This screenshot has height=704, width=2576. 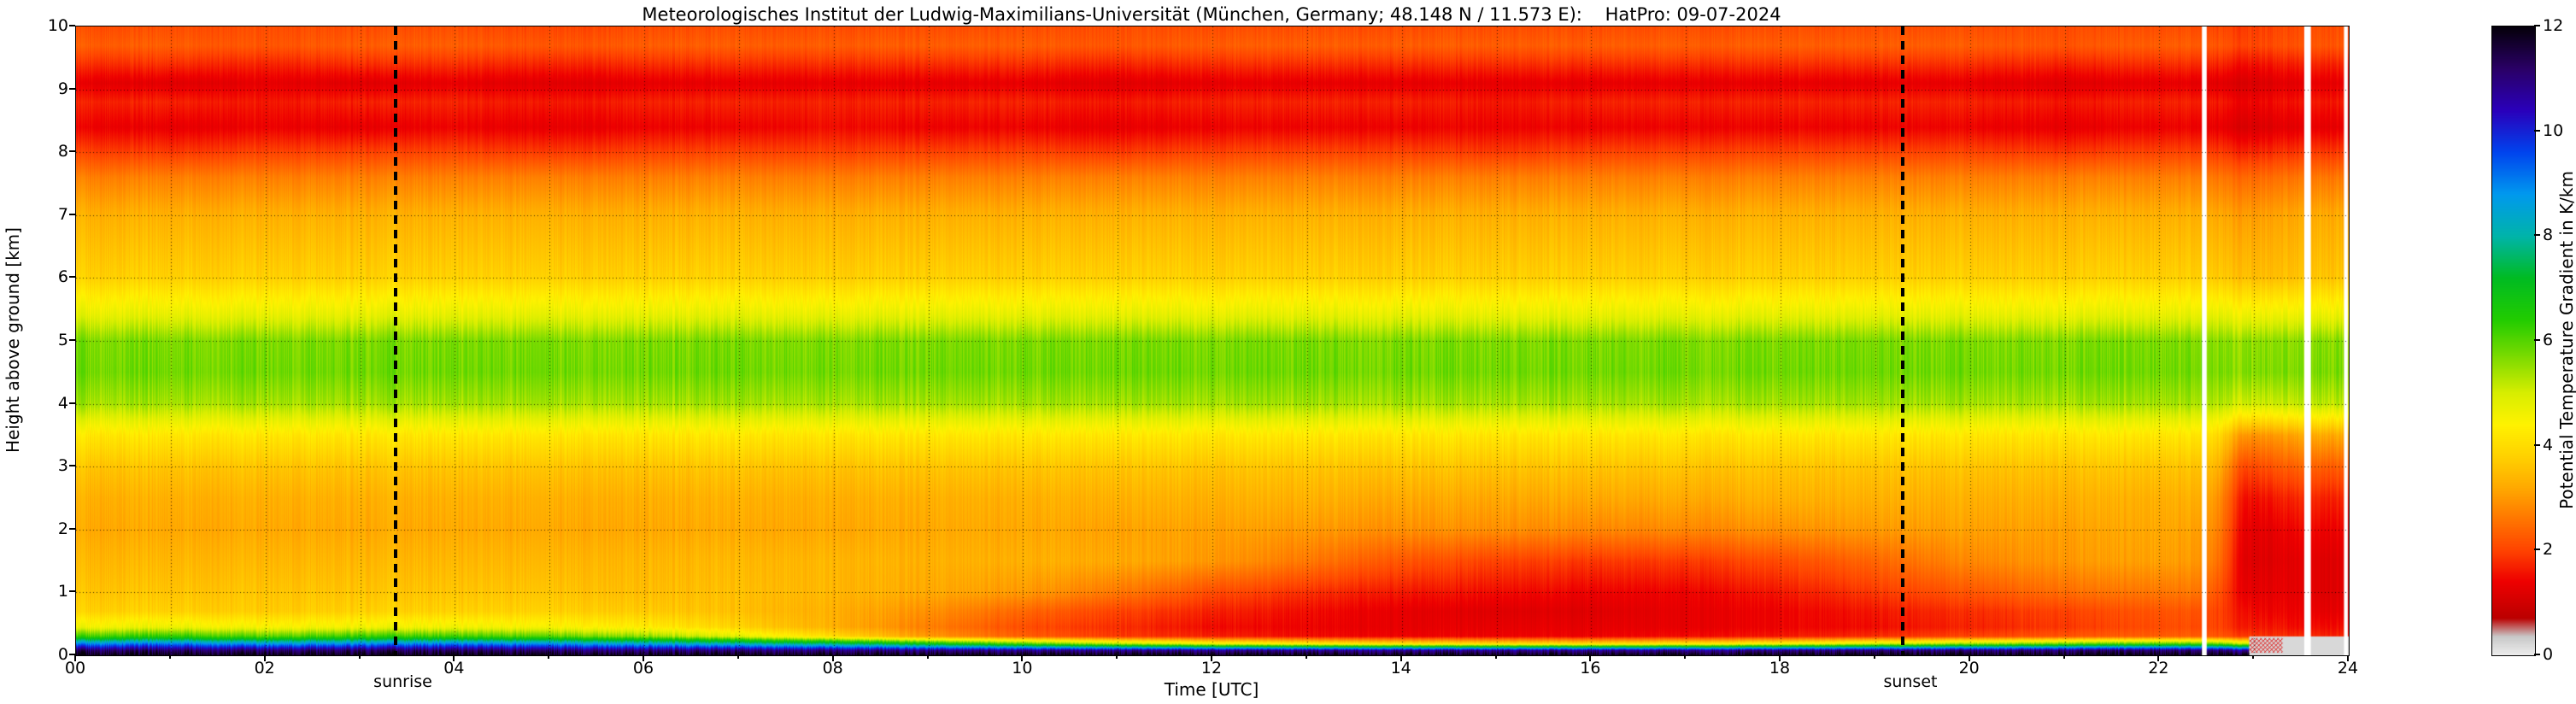 I want to click on y-tick-label: 5, so click(x=62, y=340).